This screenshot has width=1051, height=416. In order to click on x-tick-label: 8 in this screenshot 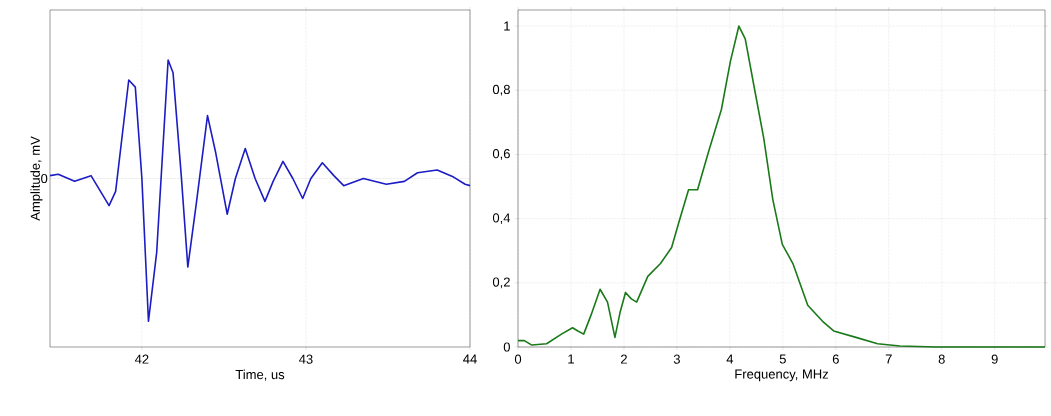, I will do `click(941, 359)`.